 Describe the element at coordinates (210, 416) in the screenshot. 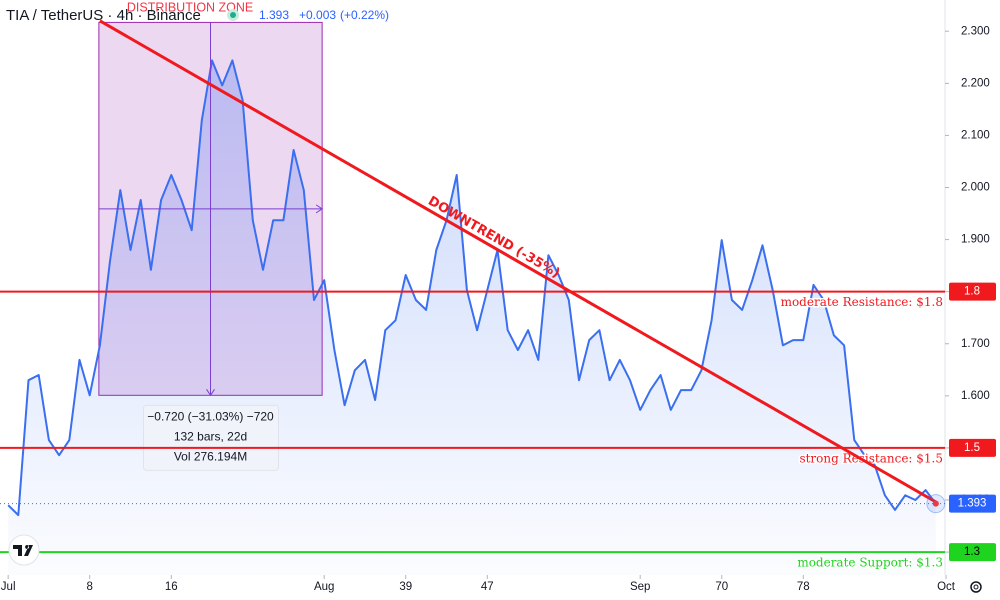

I see `measure-text: −0.720 (−31.03%) −720` at that location.